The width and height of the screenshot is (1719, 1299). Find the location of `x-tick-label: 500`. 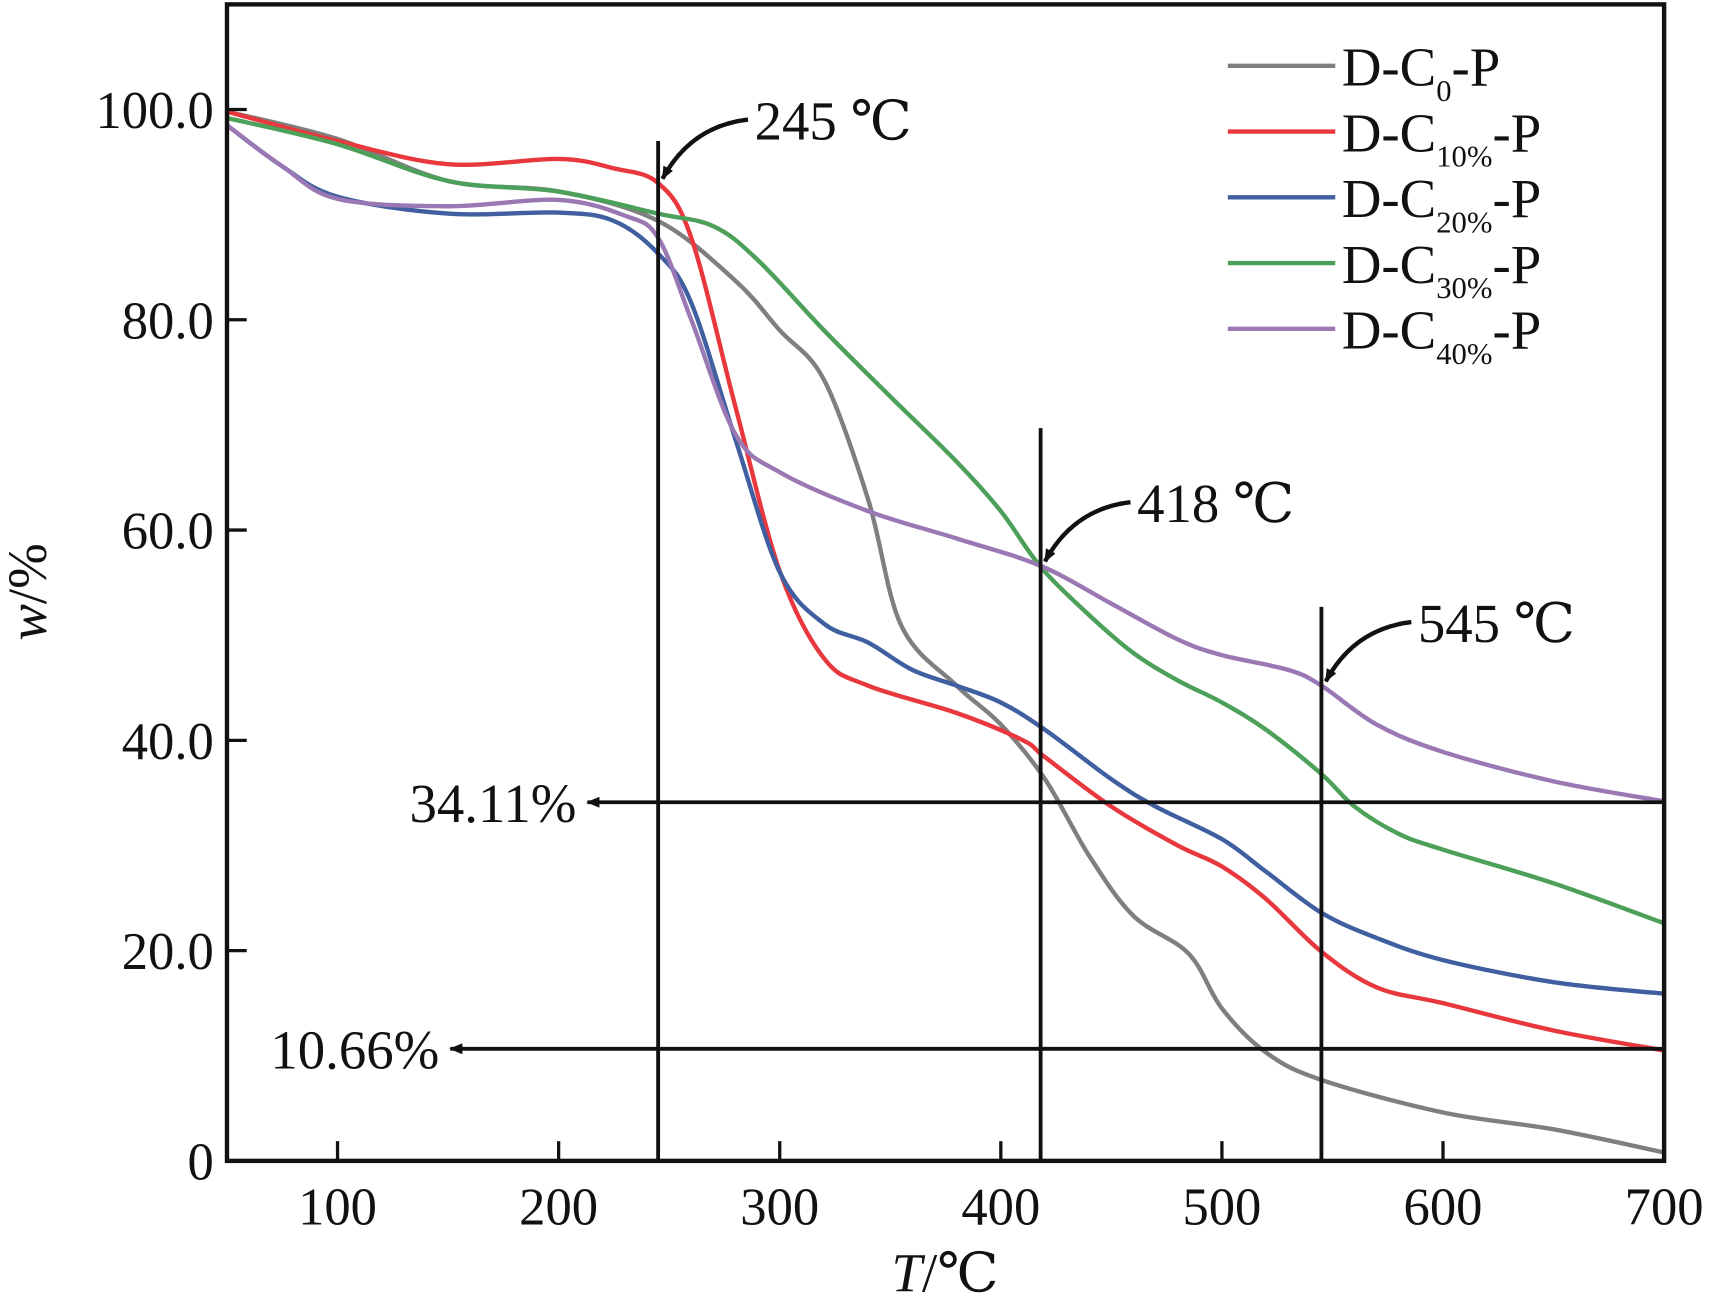

x-tick-label: 500 is located at coordinates (1221, 1207).